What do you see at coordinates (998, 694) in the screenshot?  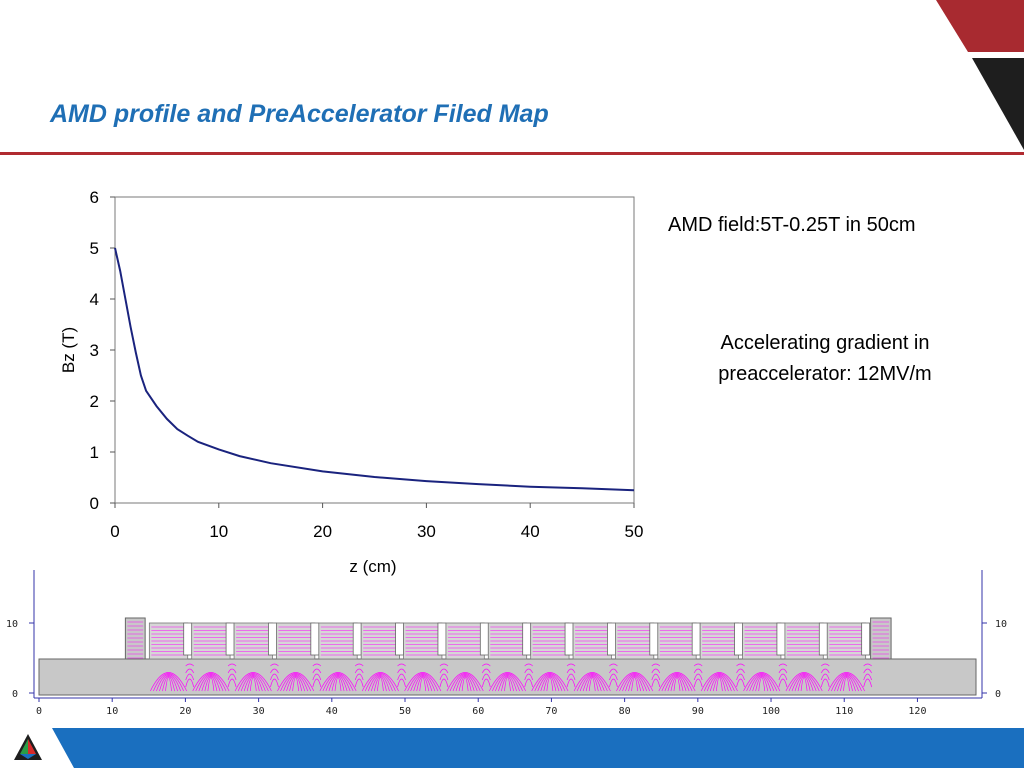 I see `field-map-y-tick-label-right: 0` at bounding box center [998, 694].